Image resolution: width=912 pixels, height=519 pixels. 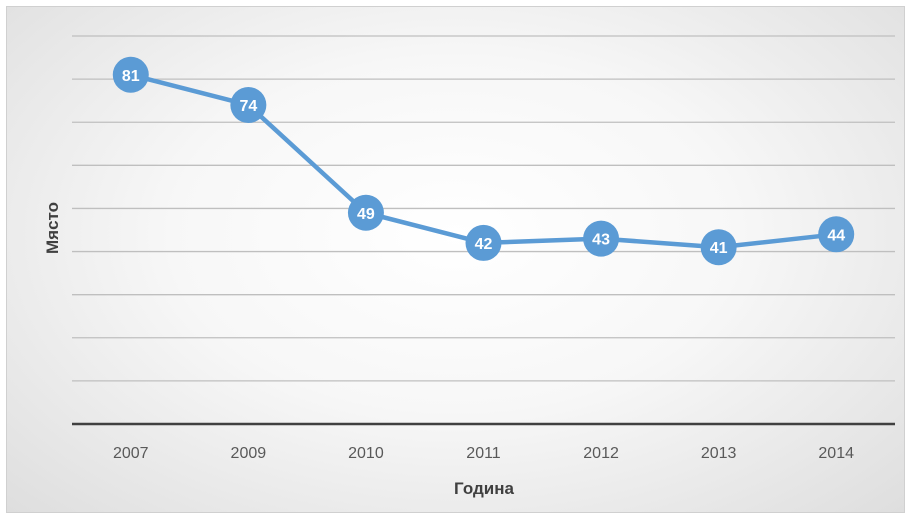 I want to click on x-tick-label: 2012, so click(x=601, y=453).